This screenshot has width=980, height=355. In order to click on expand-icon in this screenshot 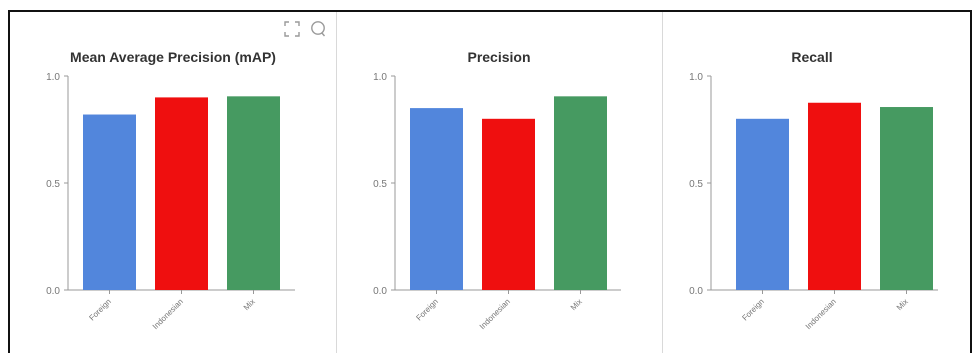, I will do `click(292, 29)`.